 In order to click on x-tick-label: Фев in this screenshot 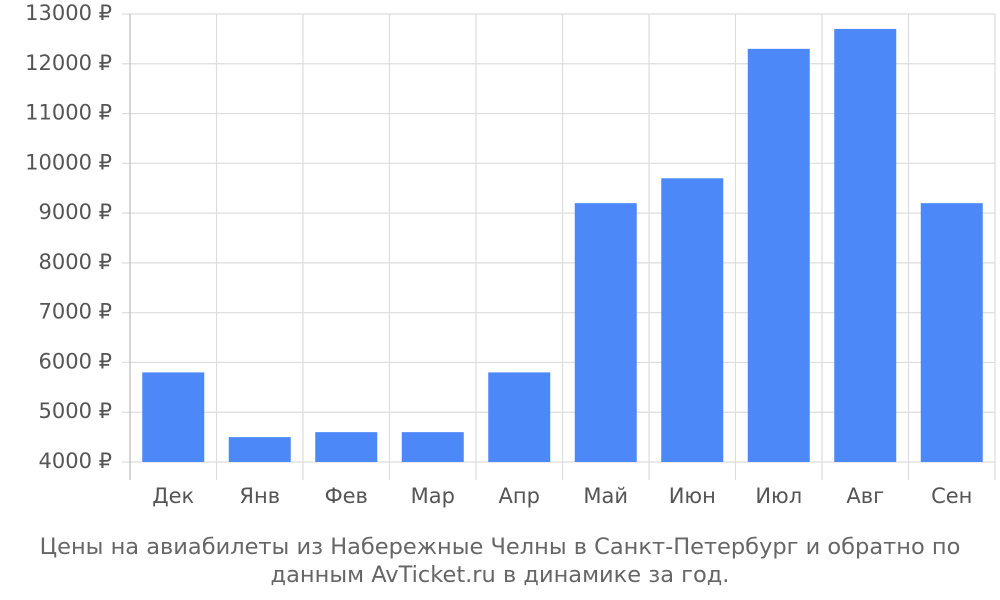, I will do `click(346, 496)`.